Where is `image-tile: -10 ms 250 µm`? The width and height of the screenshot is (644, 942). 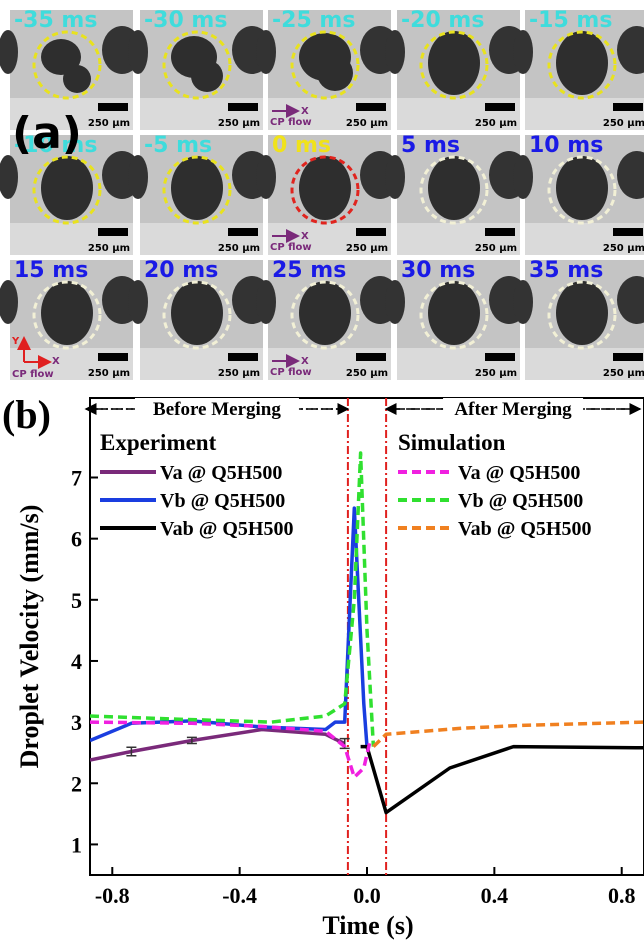 image-tile: -10 ms 250 µm is located at coordinates (71, 194).